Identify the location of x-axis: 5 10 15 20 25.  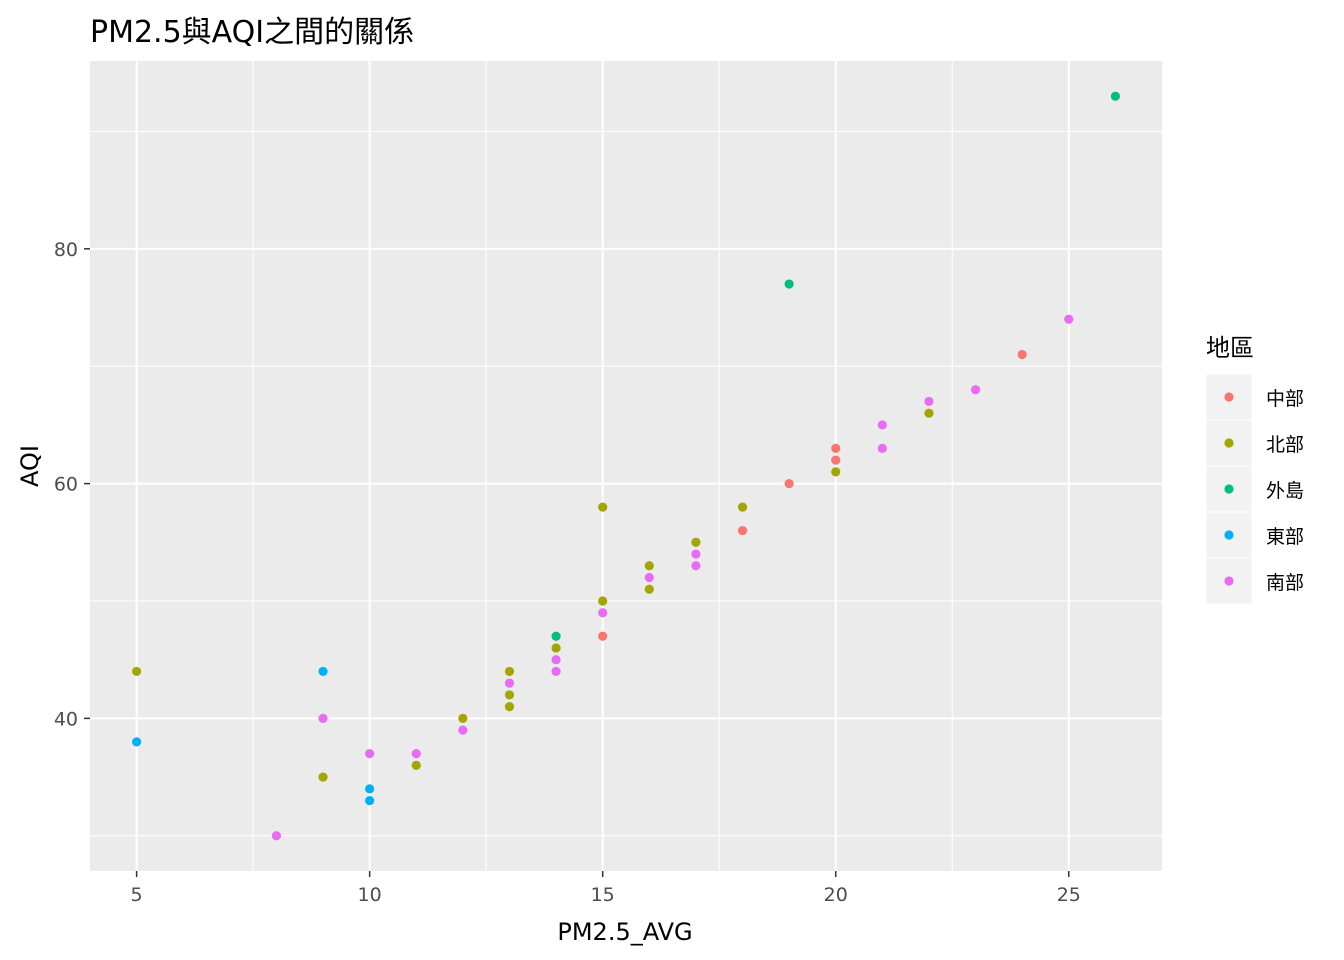
(606, 888).